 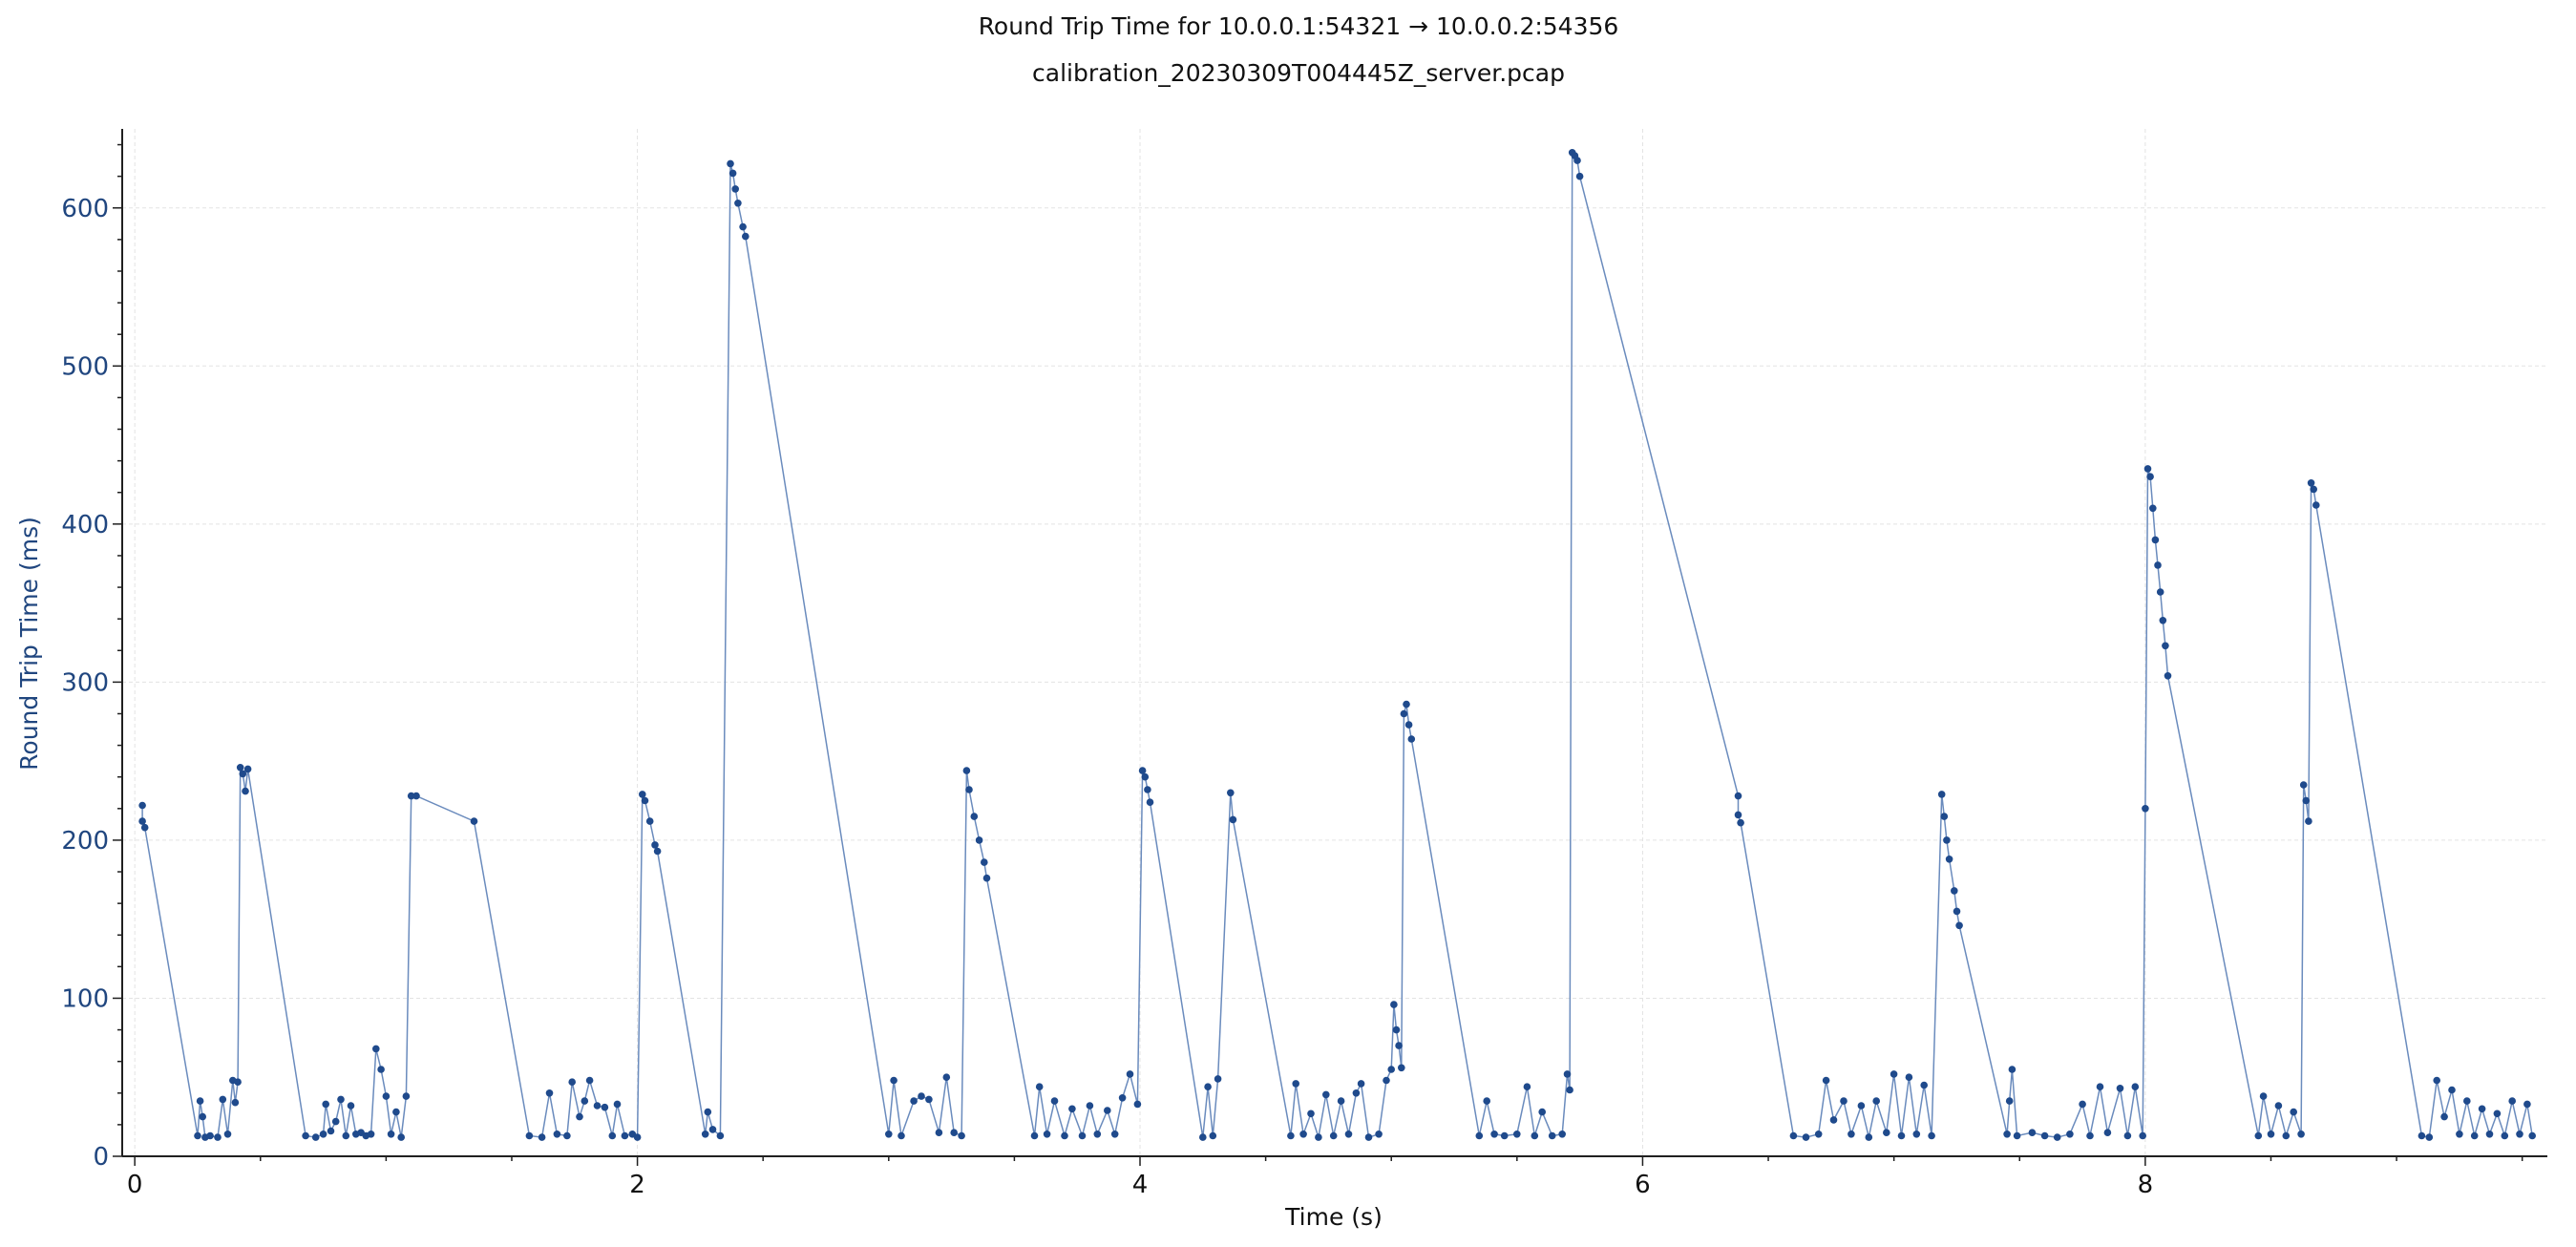 I want to click on x-tick-label-2: 2, so click(x=637, y=1185).